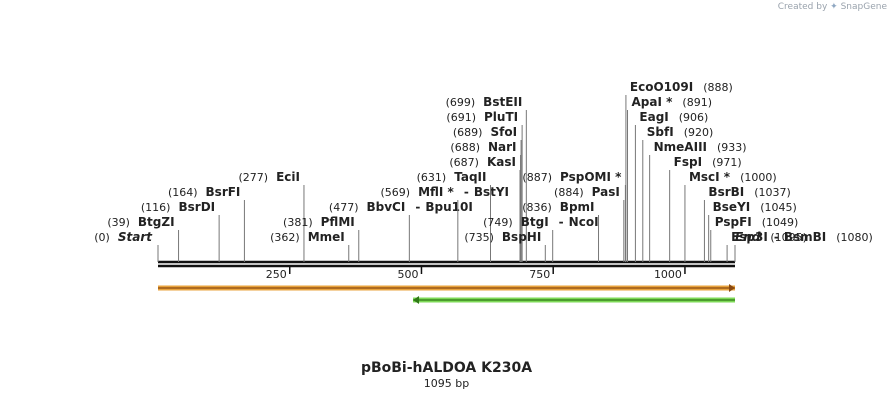 This screenshot has width=893, height=400. What do you see at coordinates (780, 222) in the screenshot?
I see `site-position: (1049)` at bounding box center [780, 222].